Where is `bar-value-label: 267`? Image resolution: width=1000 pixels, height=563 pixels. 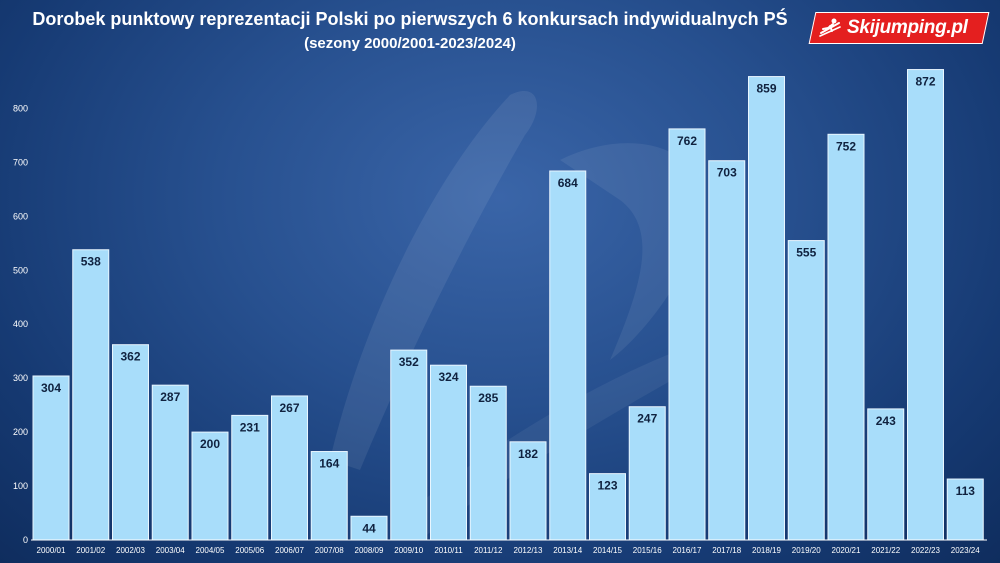 bar-value-label: 267 is located at coordinates (289, 408).